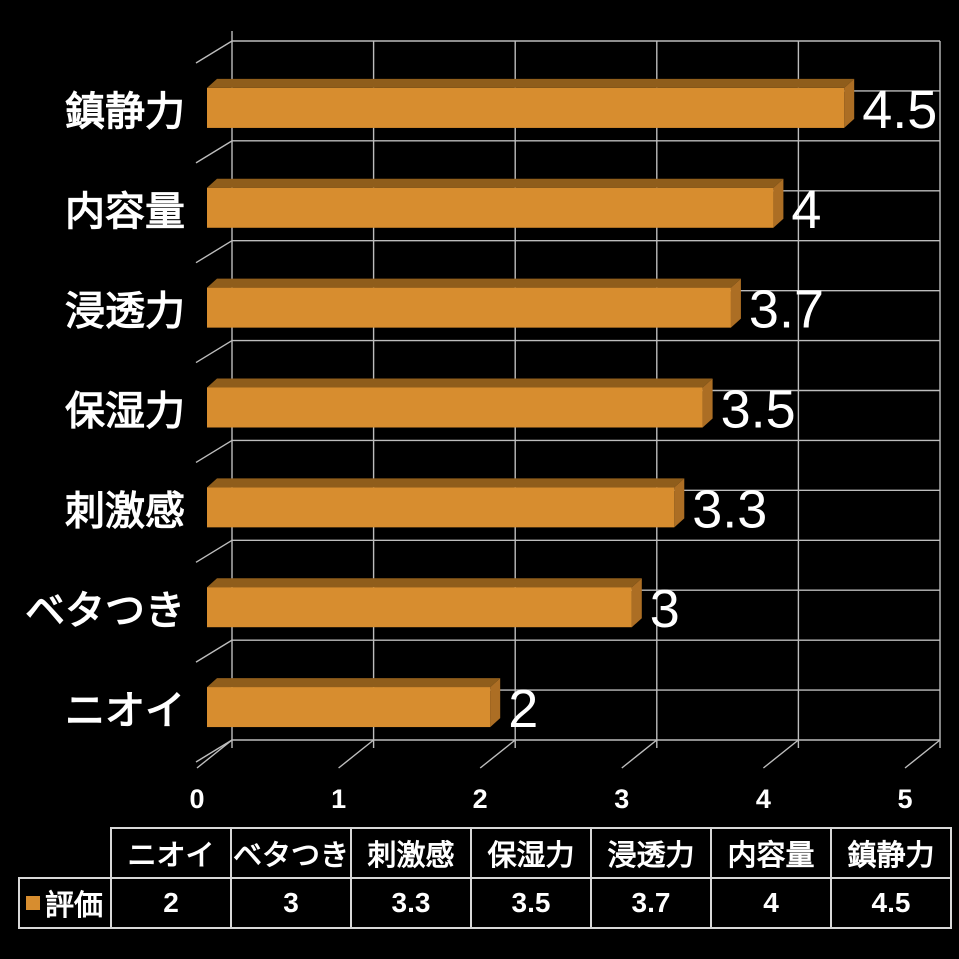  Describe the element at coordinates (291, 853) in the screenshot. I see `table-header-cell: ベタつき` at that location.